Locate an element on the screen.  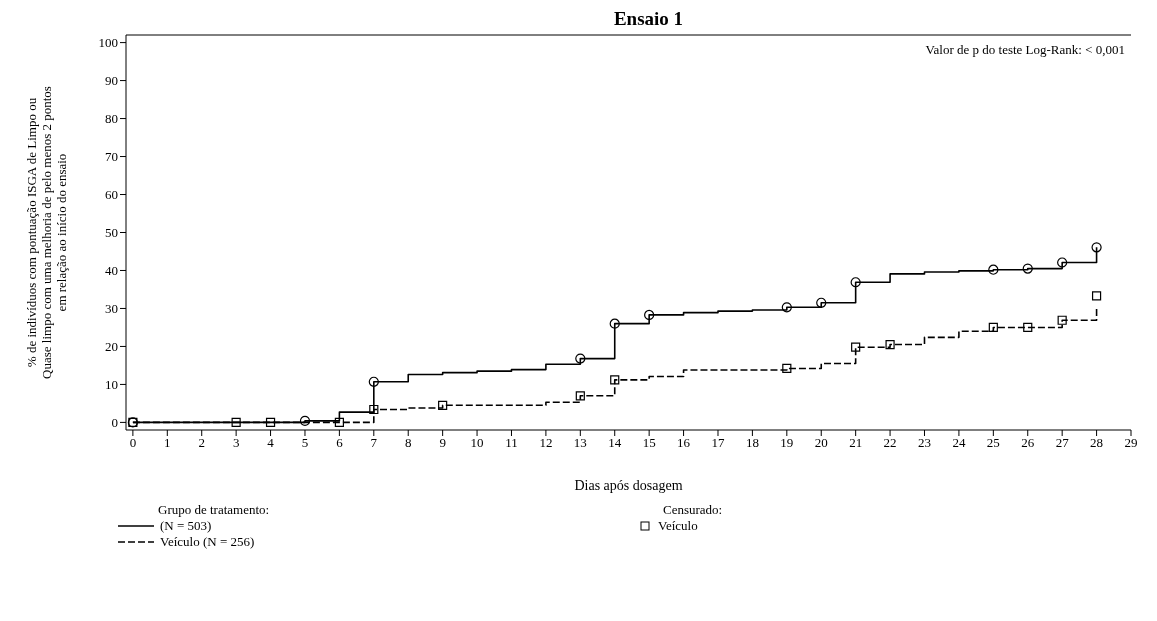
y-tick-label: 30 is located at coordinates (111, 309).